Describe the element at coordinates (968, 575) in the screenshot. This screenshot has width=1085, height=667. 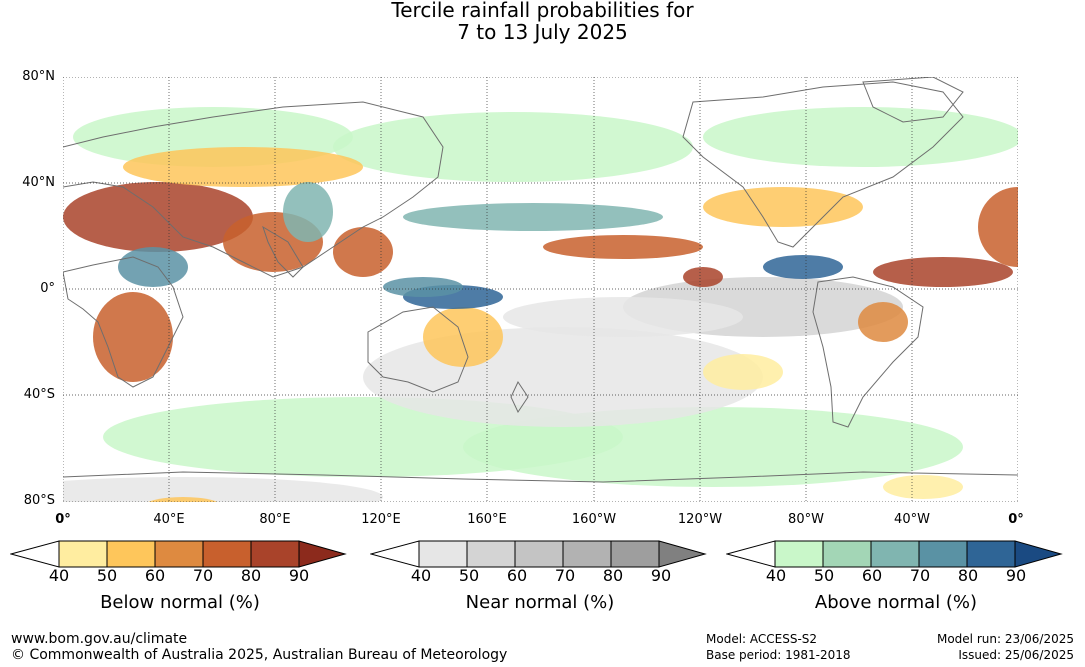
I see `cb2-tick: 80` at that location.